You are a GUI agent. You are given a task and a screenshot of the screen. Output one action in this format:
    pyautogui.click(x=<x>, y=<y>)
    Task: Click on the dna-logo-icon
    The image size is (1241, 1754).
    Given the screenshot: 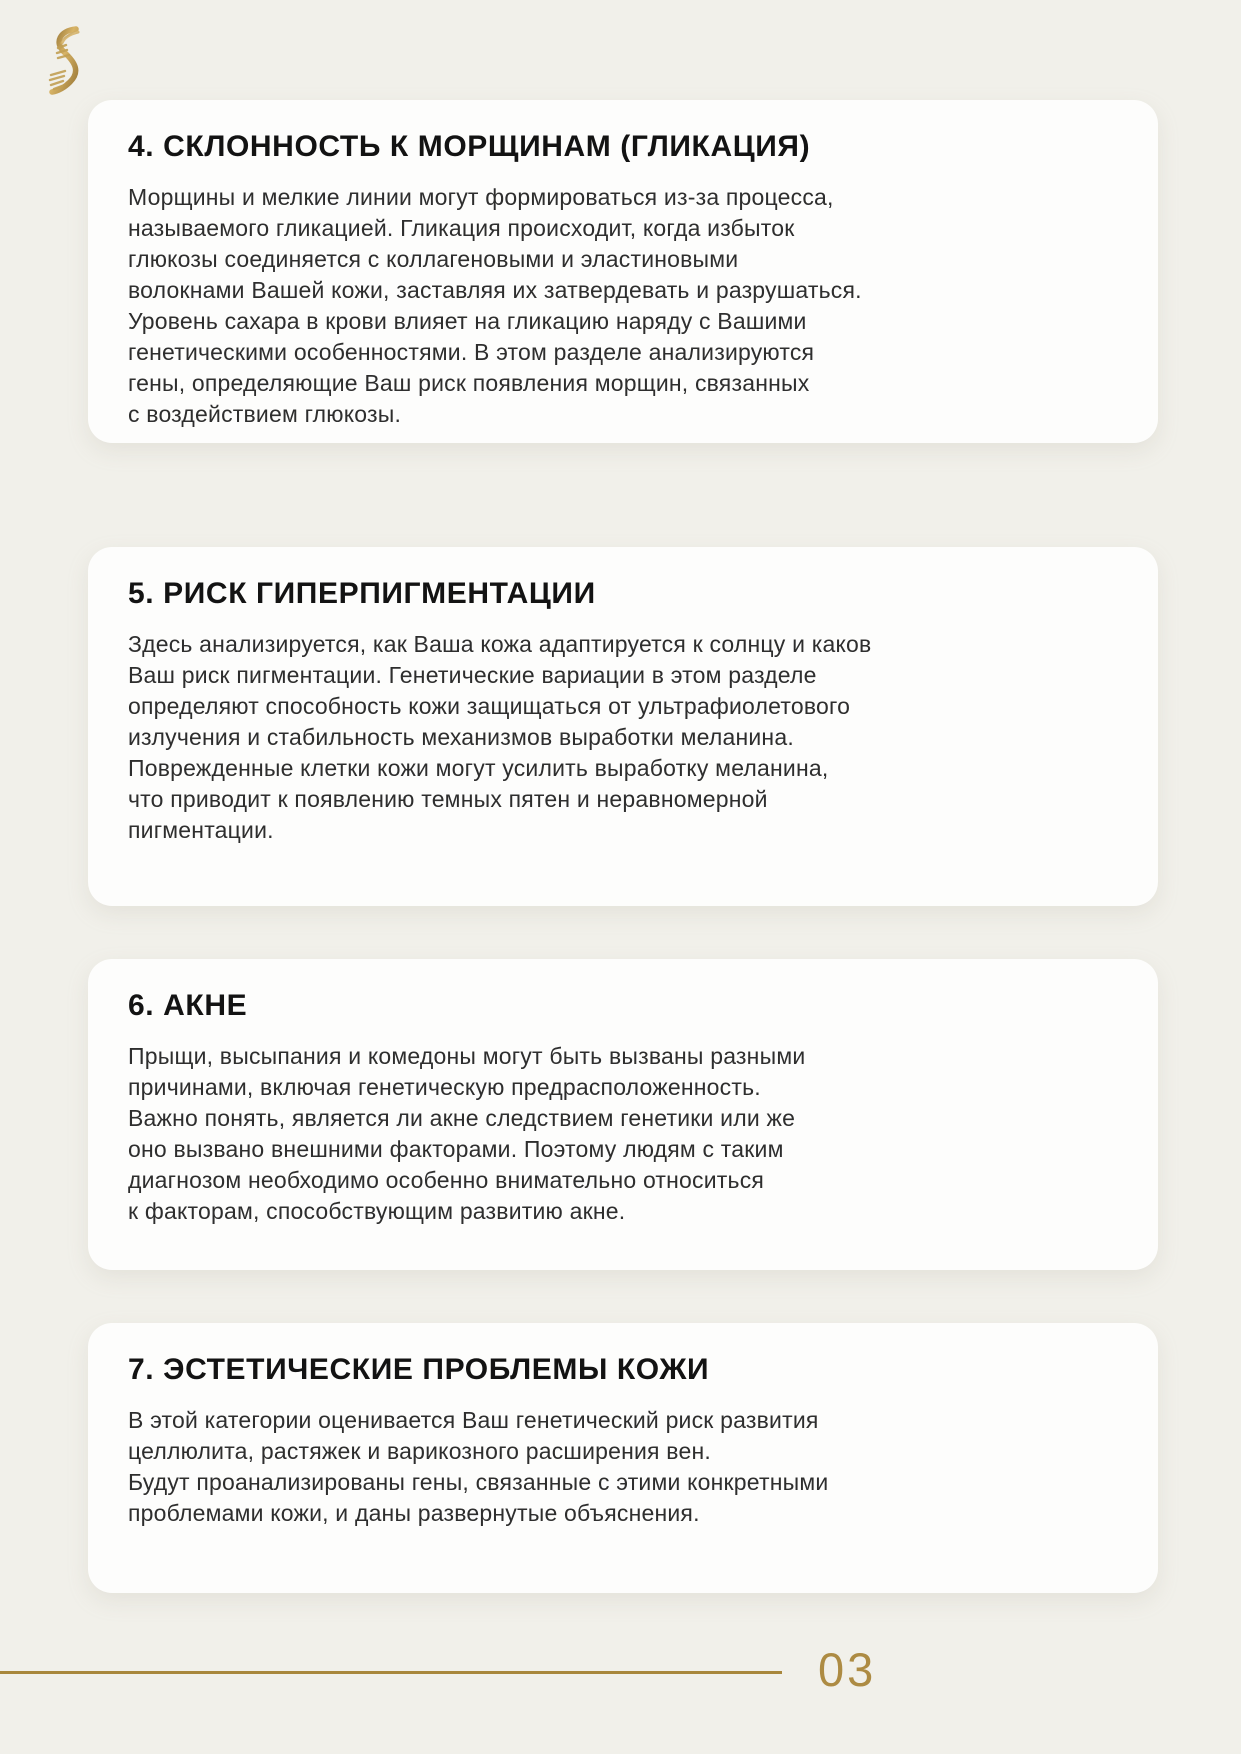 What is the action you would take?
    pyautogui.click(x=67, y=62)
    